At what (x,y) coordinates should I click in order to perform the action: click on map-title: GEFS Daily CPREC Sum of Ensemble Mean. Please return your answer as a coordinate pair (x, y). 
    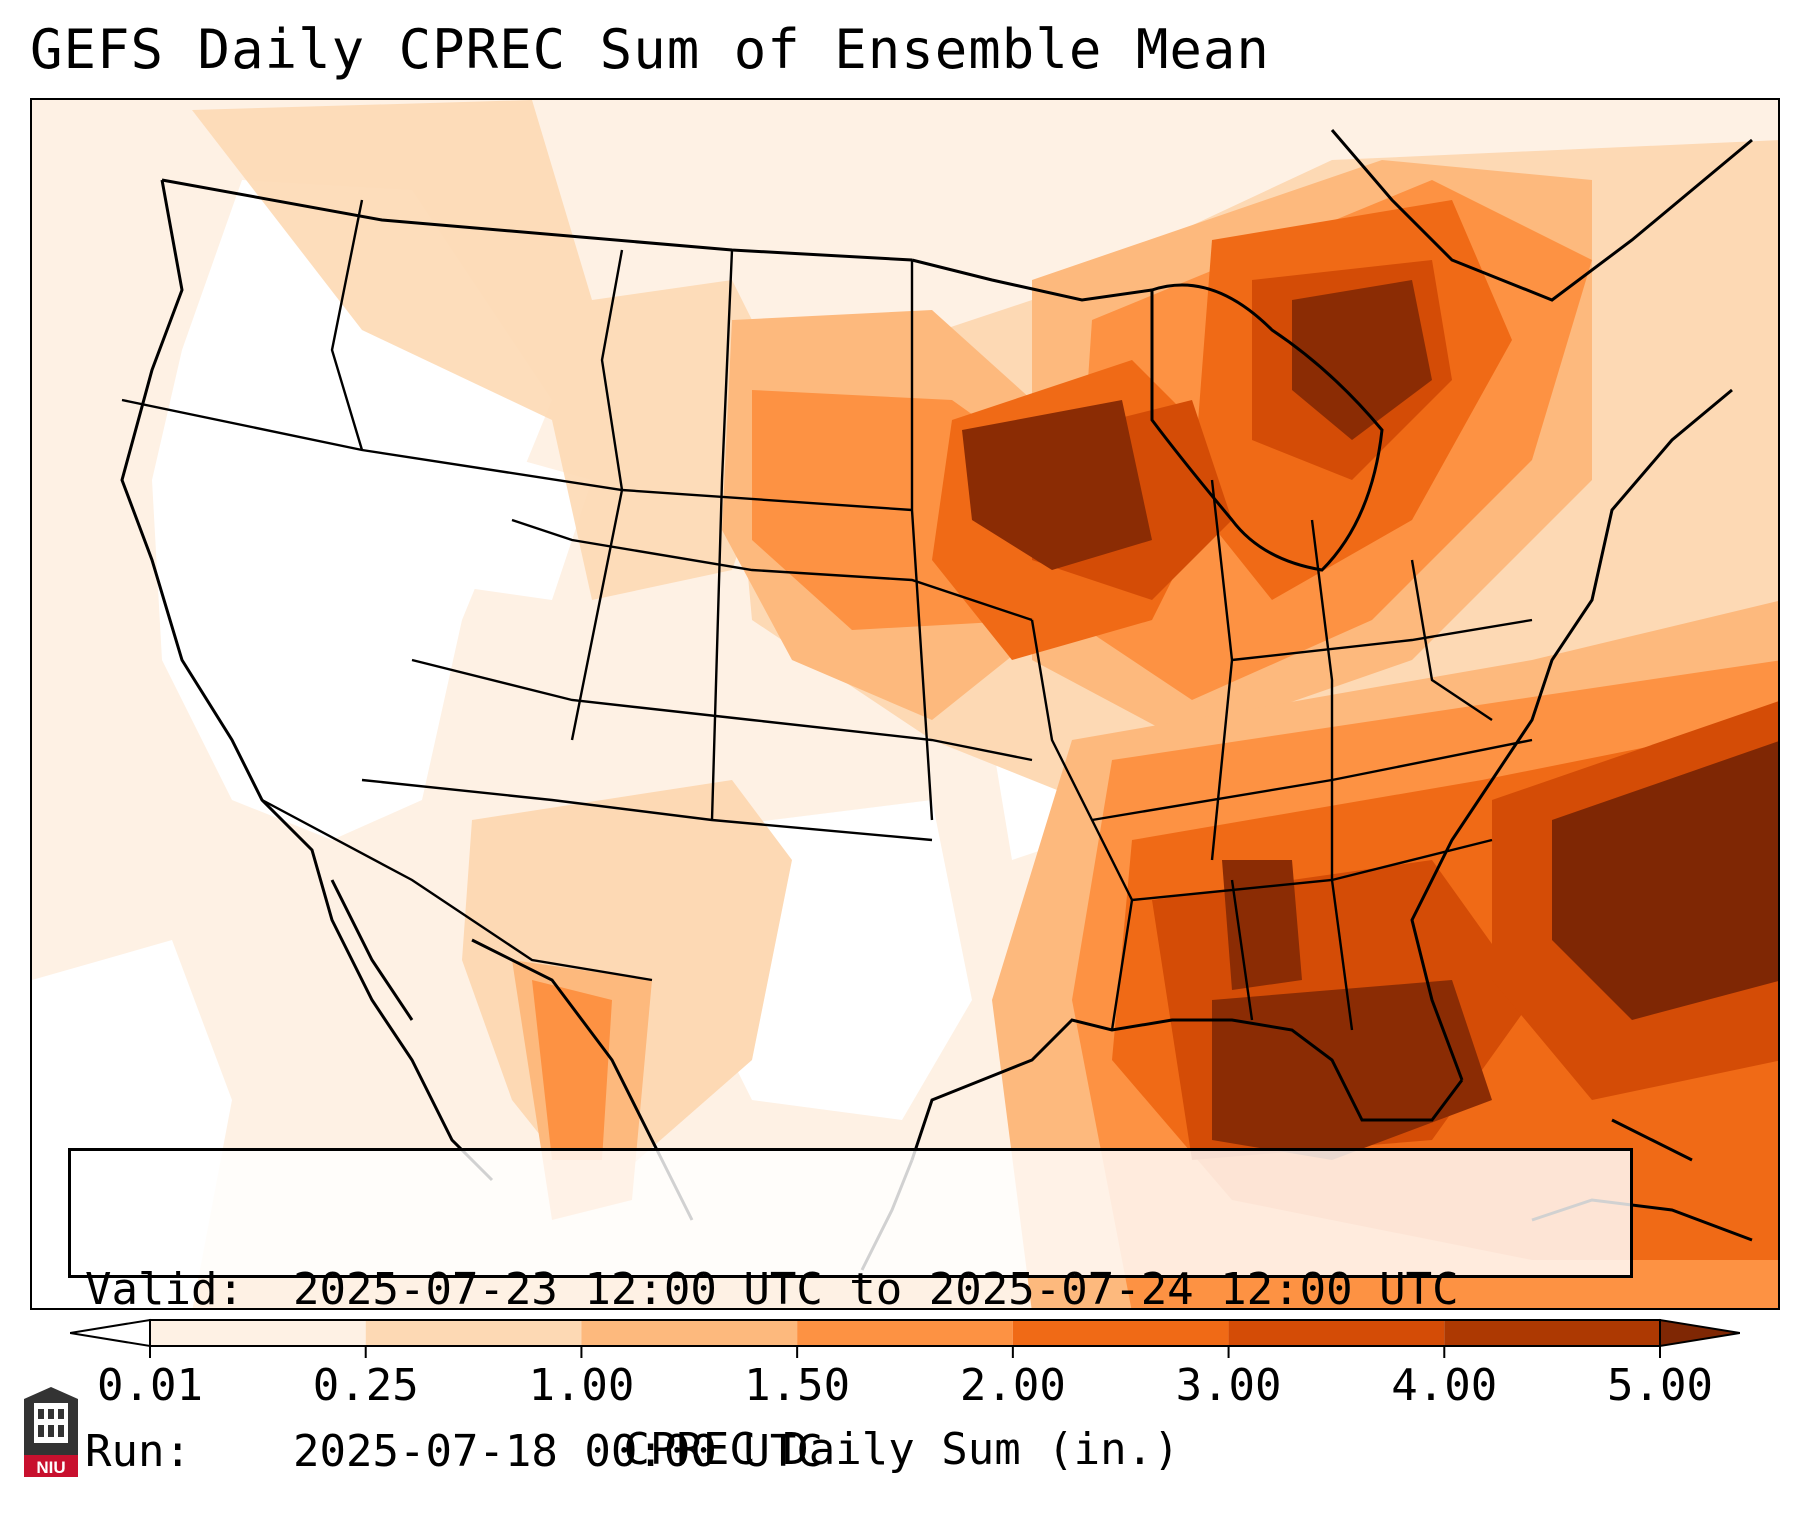
    Looking at the image, I should click on (650, 49).